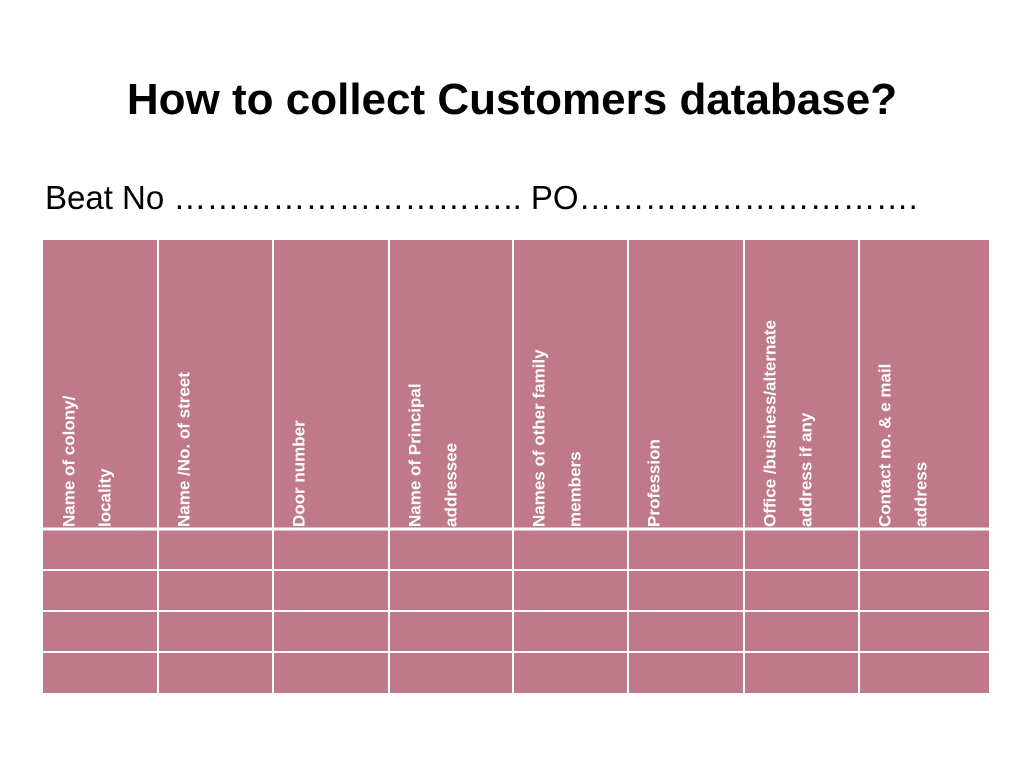 This screenshot has height=768, width=1024. Describe the element at coordinates (104, 497) in the screenshot. I see `column-header: locality` at that location.